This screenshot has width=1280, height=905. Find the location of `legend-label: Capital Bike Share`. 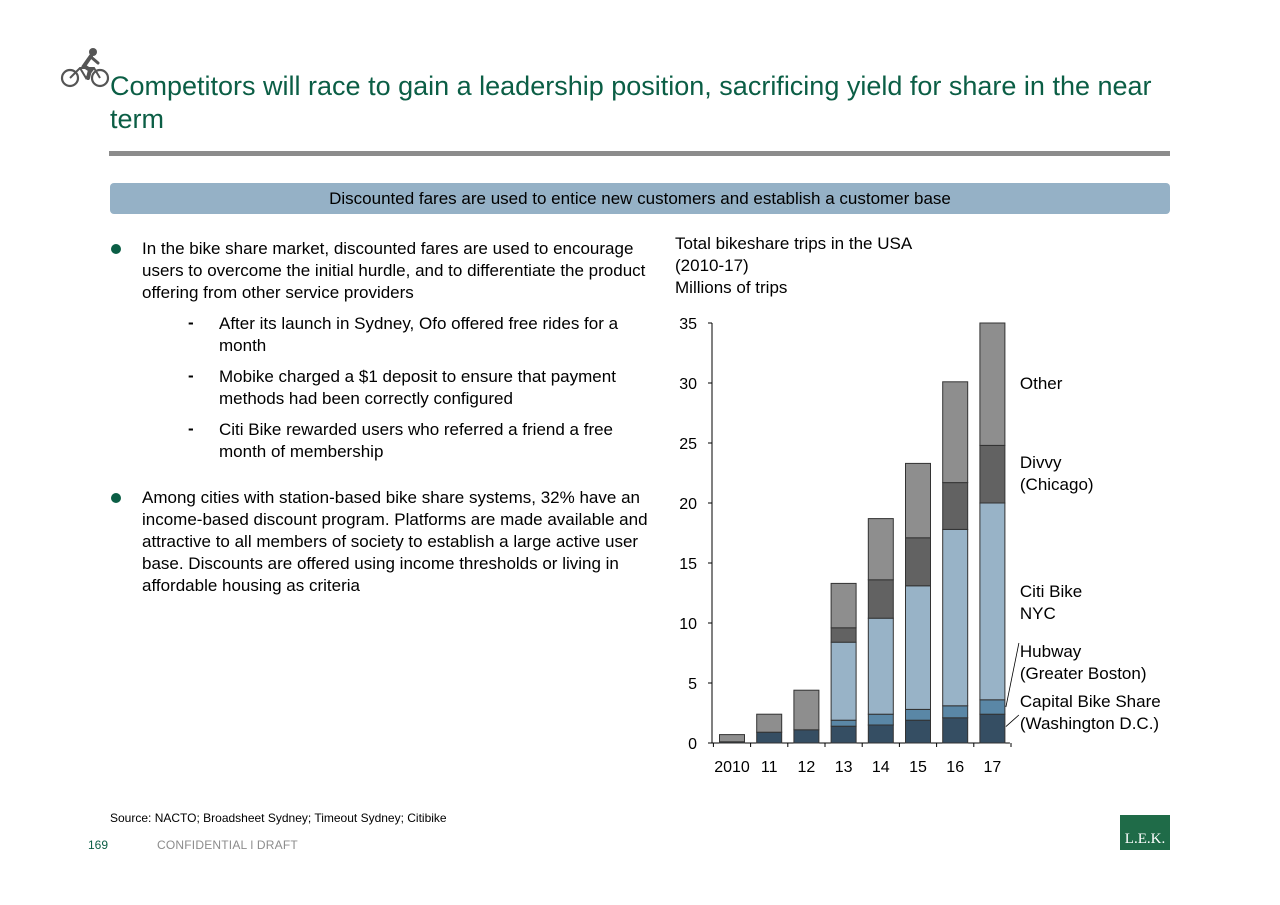

legend-label: Capital Bike Share is located at coordinates (1090, 701).